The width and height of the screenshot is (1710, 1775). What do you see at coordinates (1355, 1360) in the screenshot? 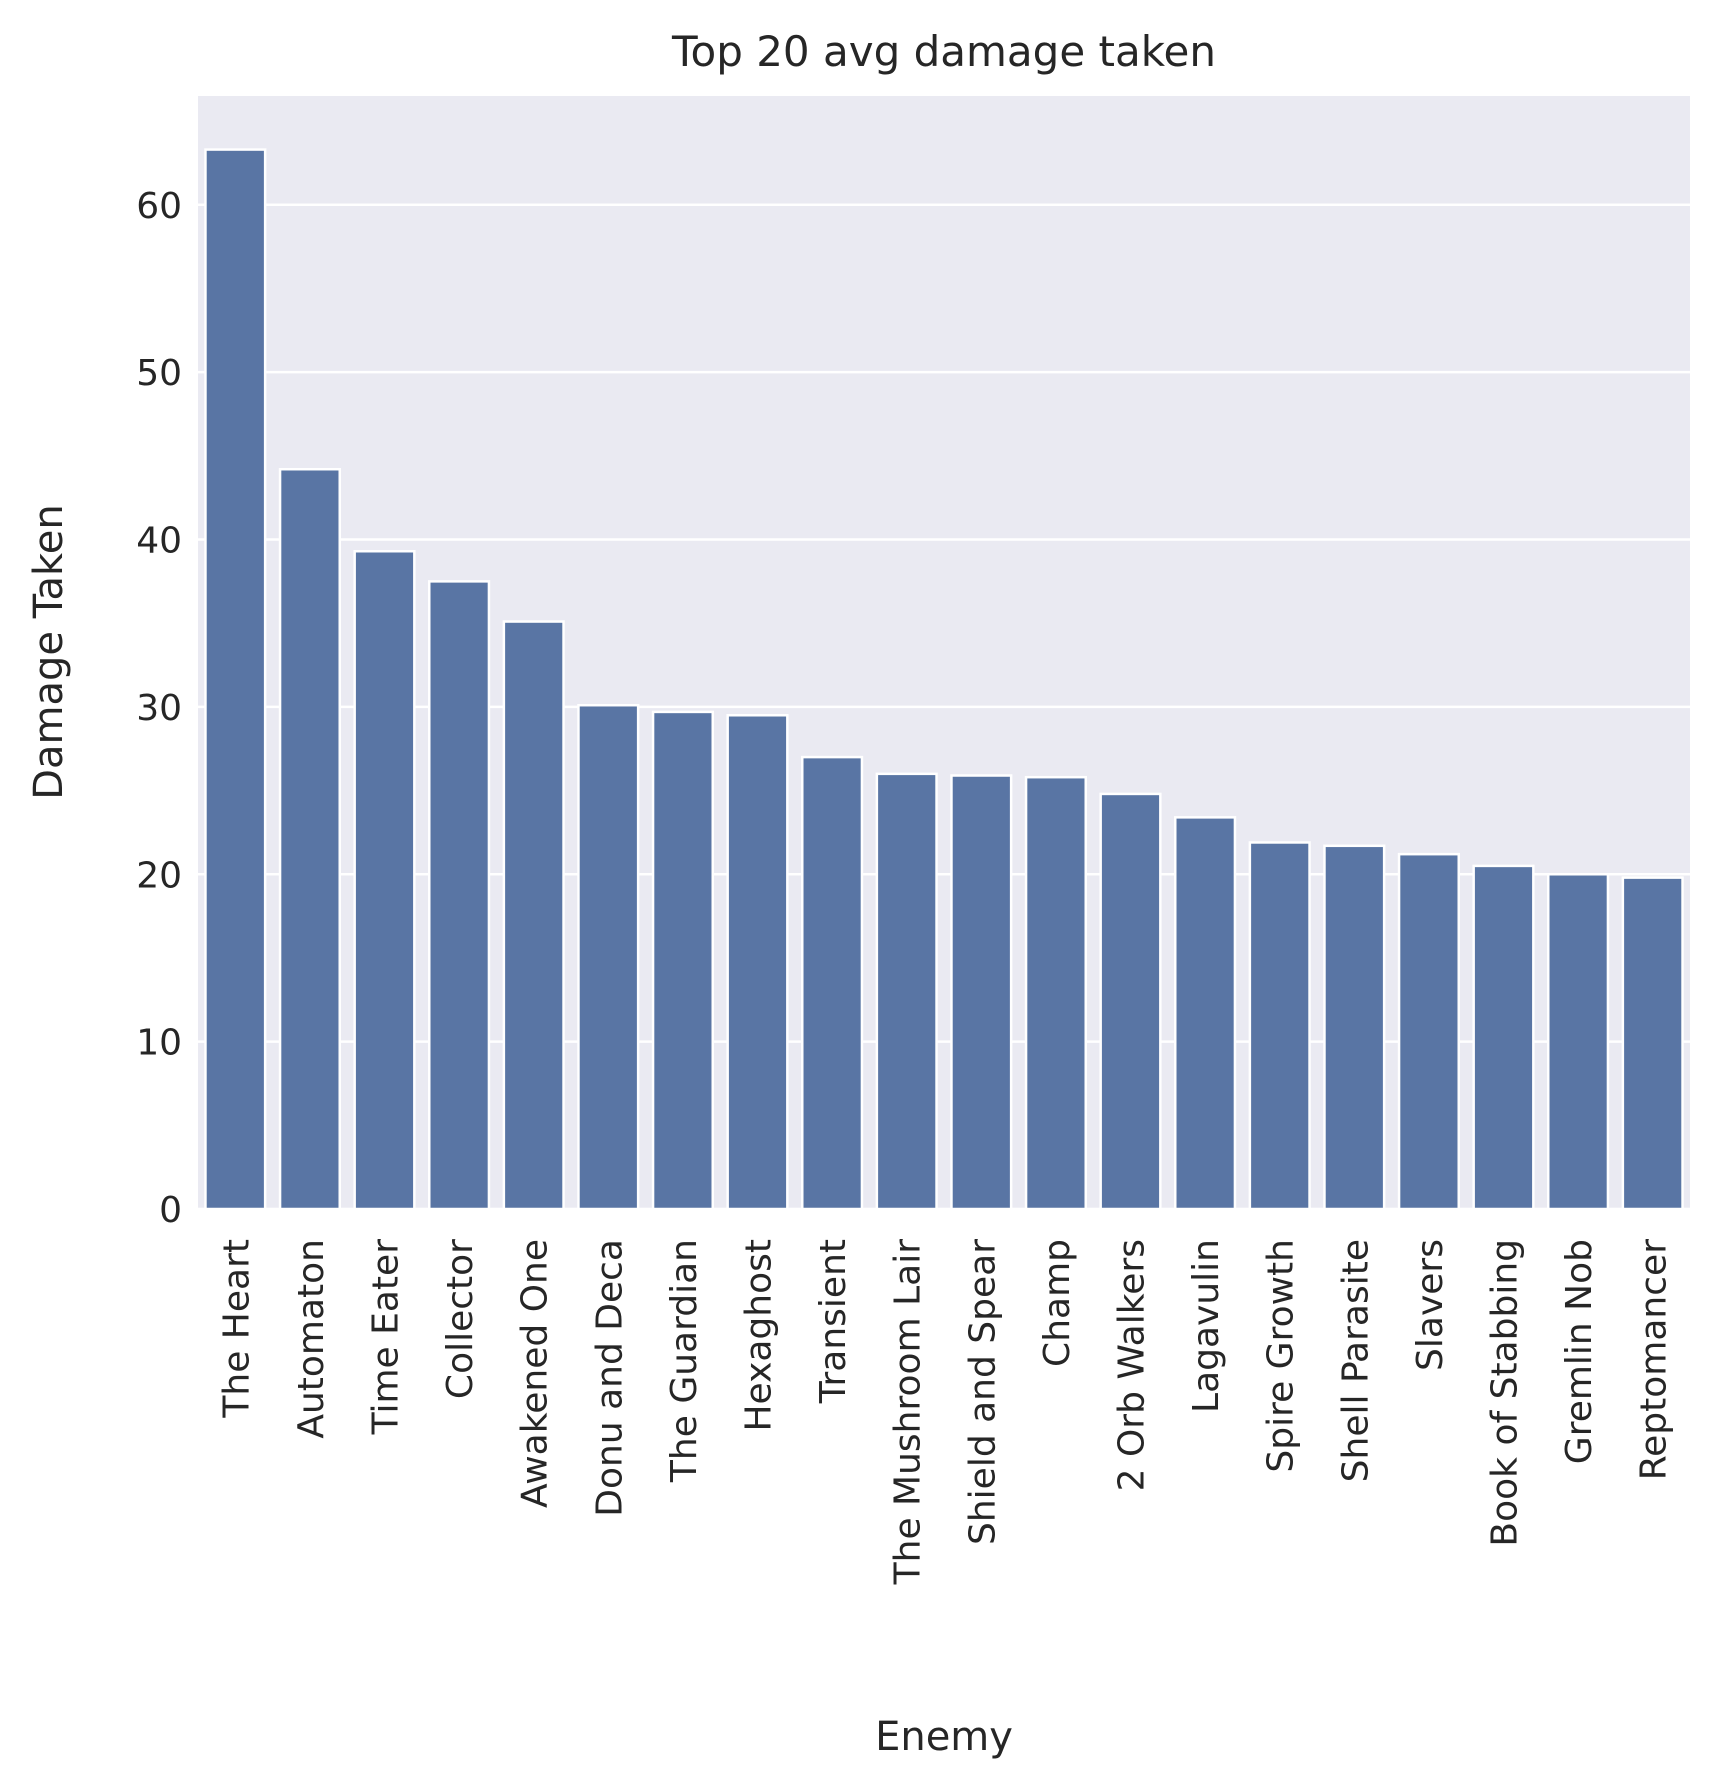
I see `x-tick-label: Shell Parasite` at bounding box center [1355, 1360].